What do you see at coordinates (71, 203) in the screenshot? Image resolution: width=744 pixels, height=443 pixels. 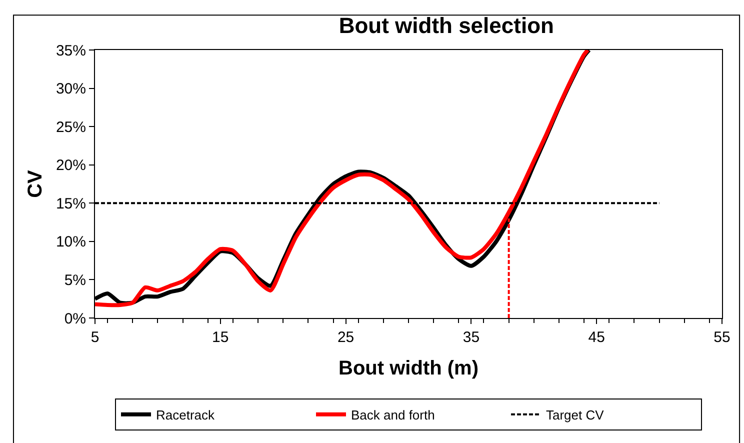 I see `y-tick-label: 15%` at bounding box center [71, 203].